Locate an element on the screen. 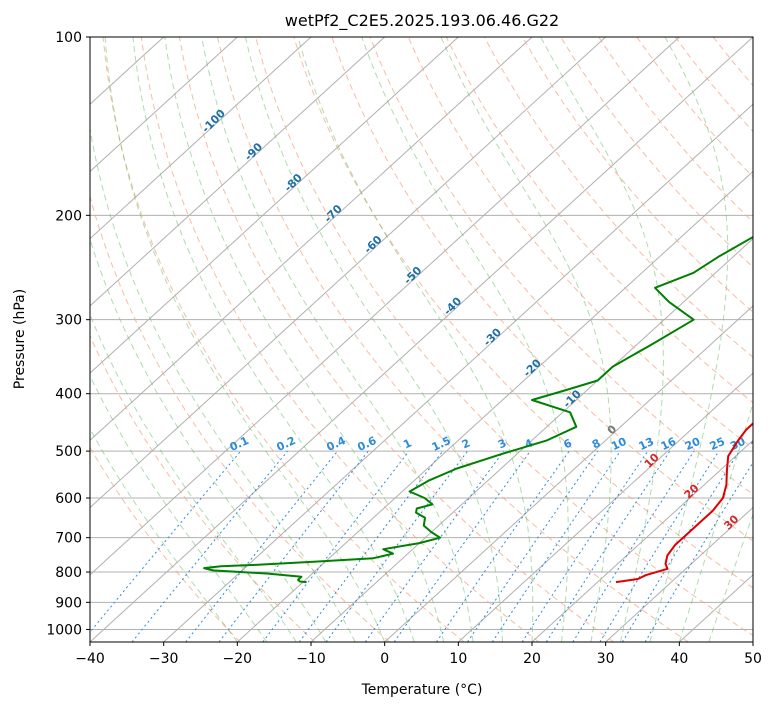 Image resolution: width=775 pixels, height=708 pixels. x-tick-label: 30 is located at coordinates (606, 659).